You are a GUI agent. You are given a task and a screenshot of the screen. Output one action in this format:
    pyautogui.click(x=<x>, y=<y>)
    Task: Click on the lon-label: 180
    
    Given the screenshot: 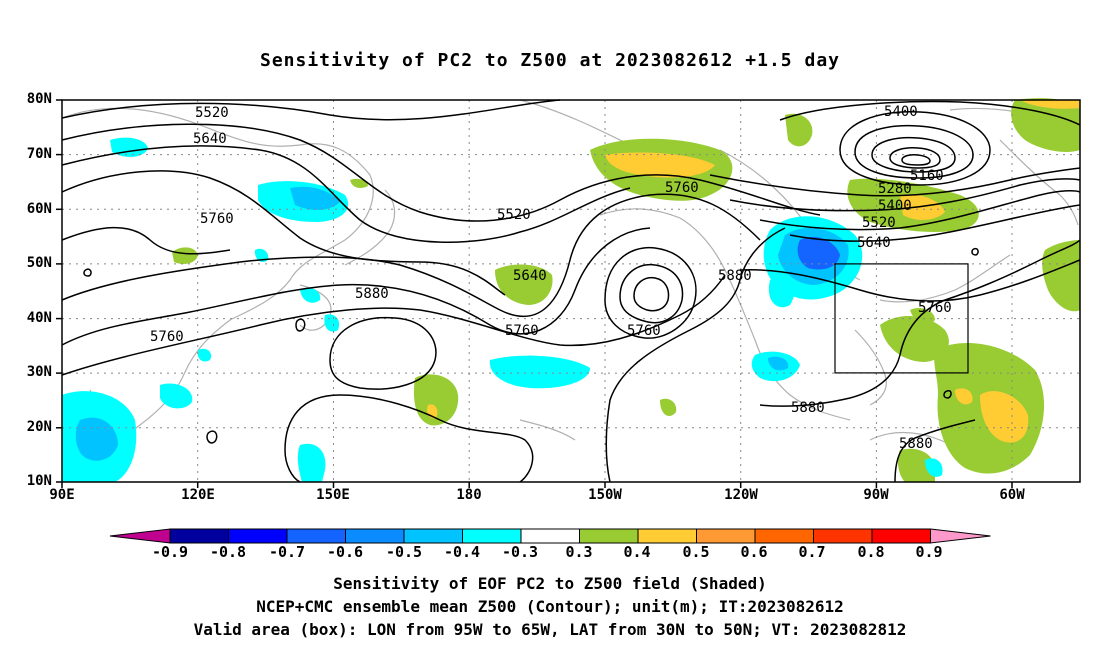 What is the action you would take?
    pyautogui.click(x=469, y=495)
    